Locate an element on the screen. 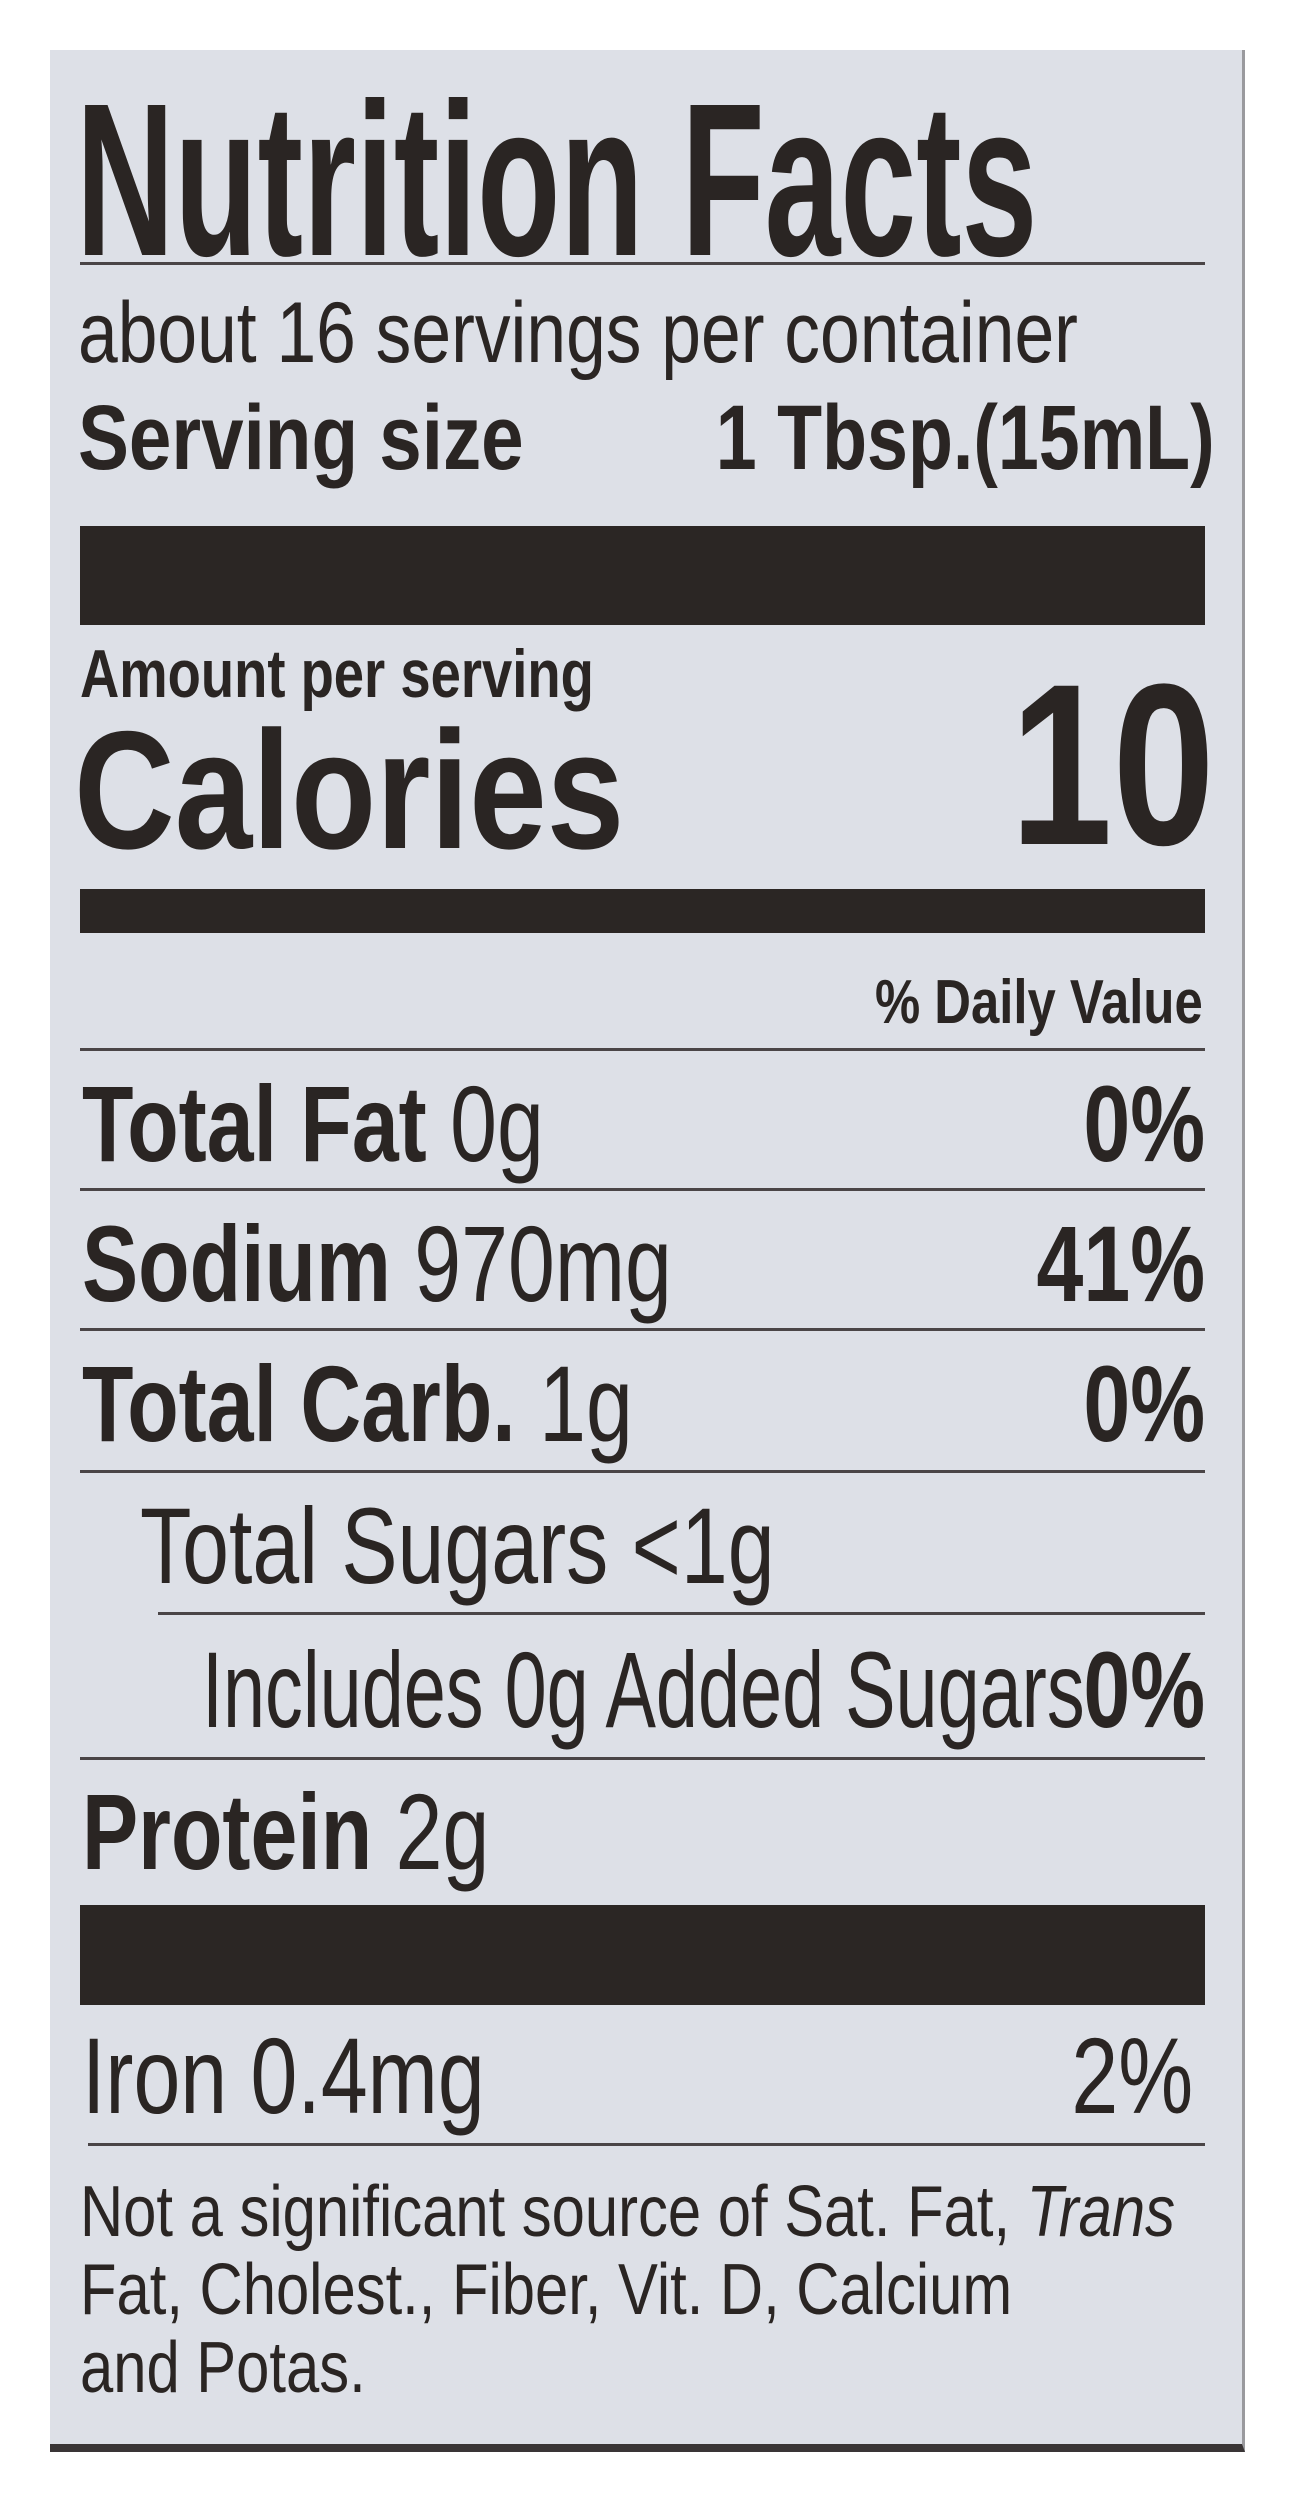 The height and width of the screenshot is (2498, 1291). nutrient-row-total-carb: Total Carb. 1g is located at coordinates (357, 1404).